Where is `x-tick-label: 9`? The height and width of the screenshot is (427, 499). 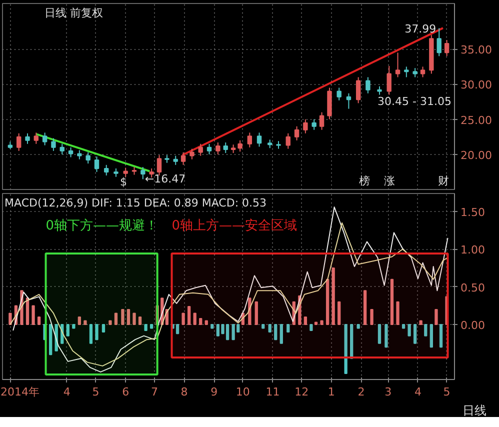
x-tick-label: 9 is located at coordinates (214, 392).